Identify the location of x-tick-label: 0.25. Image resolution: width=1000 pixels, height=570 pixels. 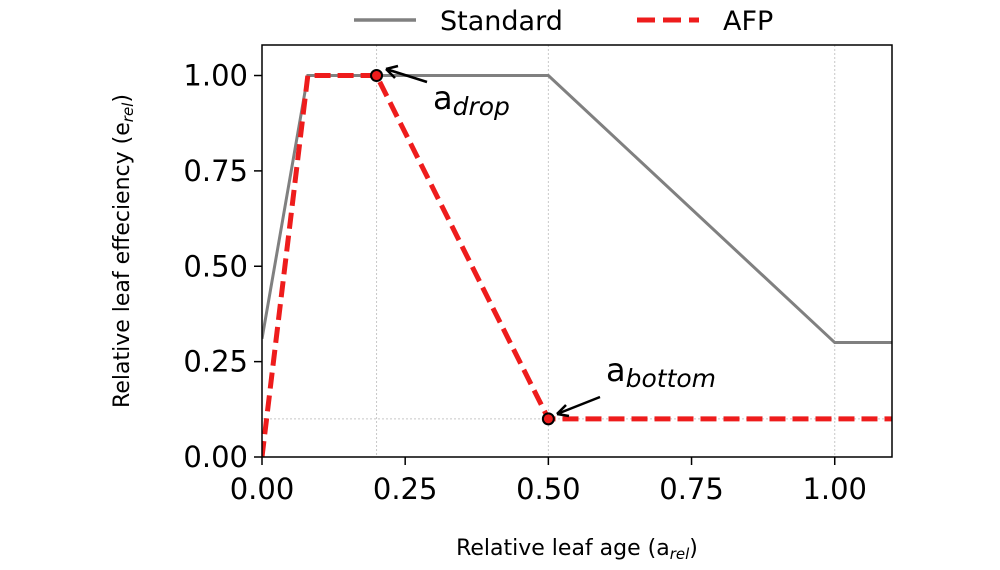
(405, 489).